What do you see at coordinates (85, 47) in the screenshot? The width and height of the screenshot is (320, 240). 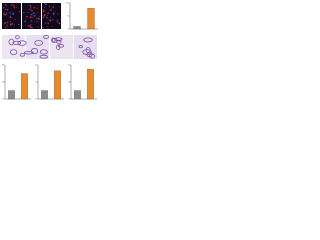 I see `histology-image` at bounding box center [85, 47].